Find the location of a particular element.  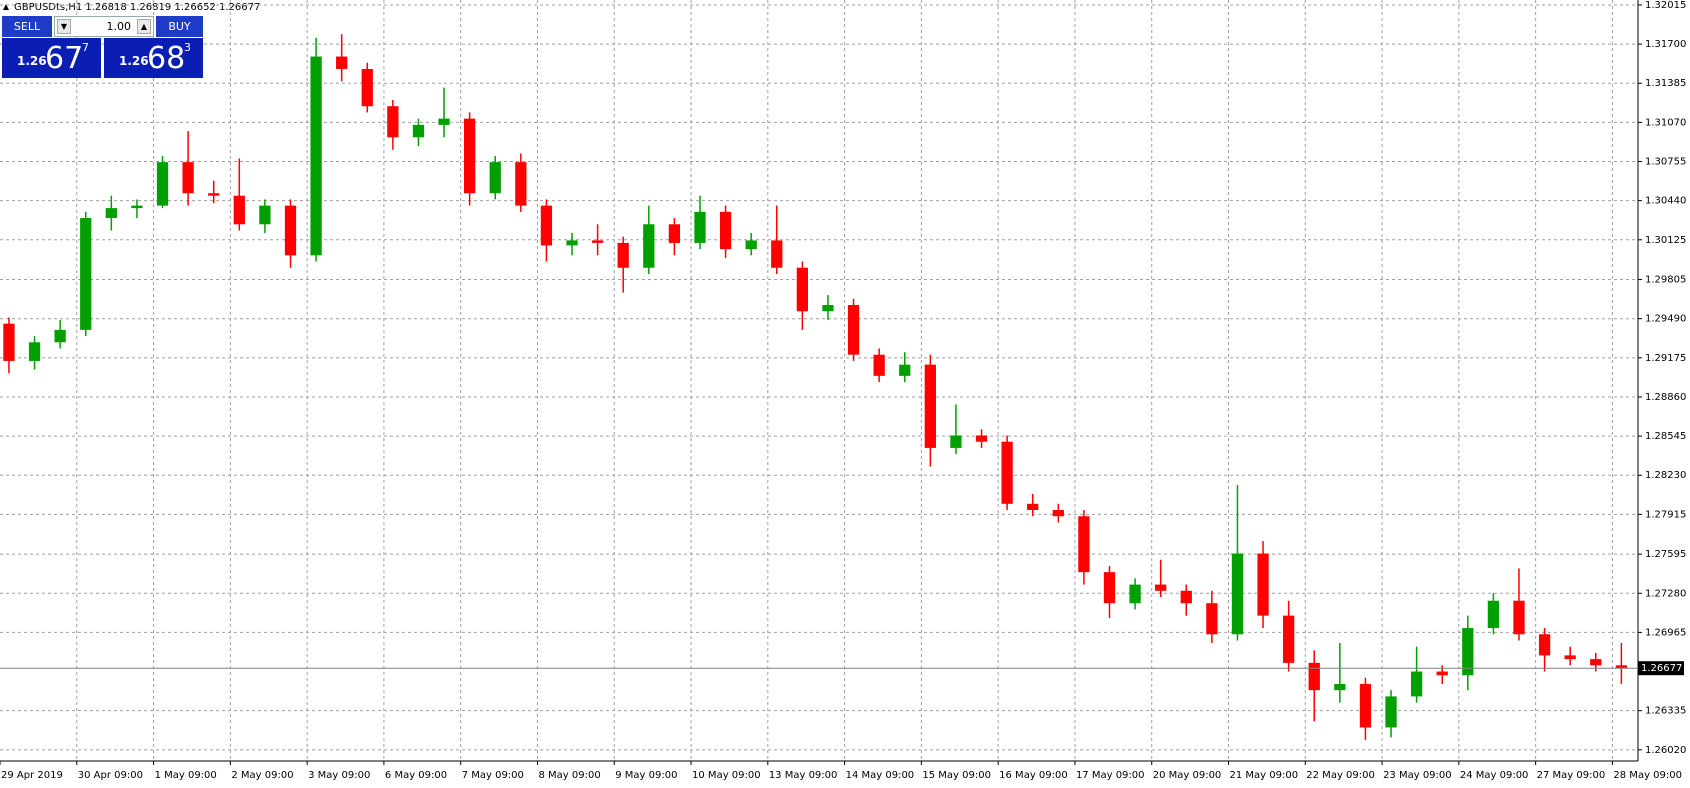

lot-value: 1.00 is located at coordinates (119, 26).